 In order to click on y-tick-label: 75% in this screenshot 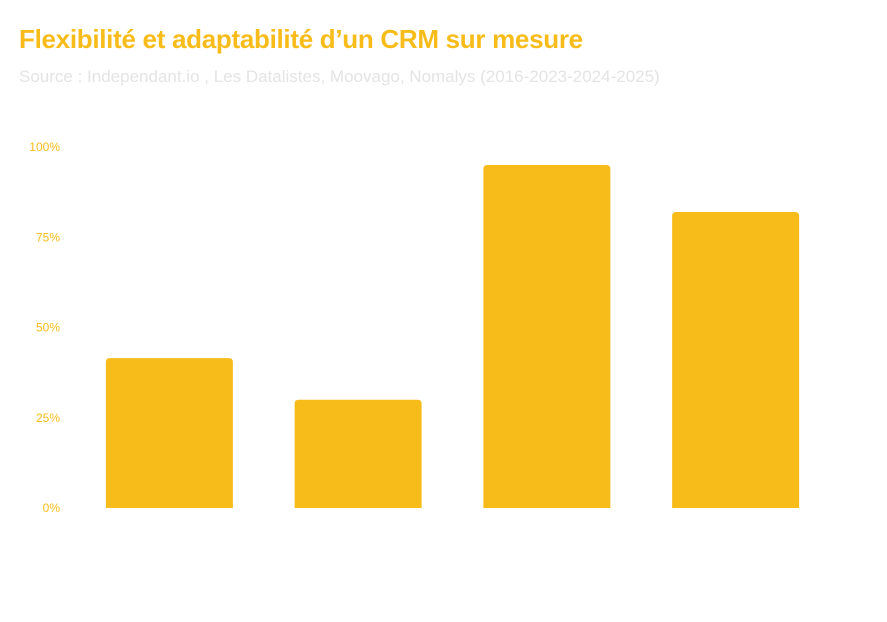, I will do `click(48, 237)`.